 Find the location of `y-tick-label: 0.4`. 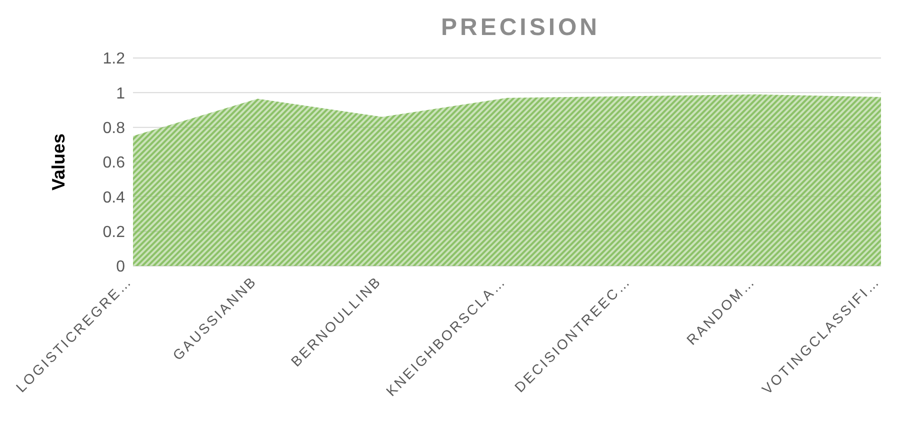

y-tick-label: 0.4 is located at coordinates (114, 197).